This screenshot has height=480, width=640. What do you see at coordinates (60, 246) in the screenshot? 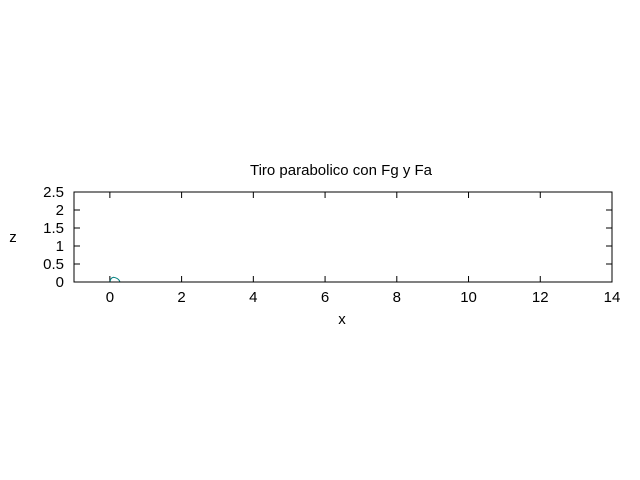
I see `y-tick-label: 1` at bounding box center [60, 246].